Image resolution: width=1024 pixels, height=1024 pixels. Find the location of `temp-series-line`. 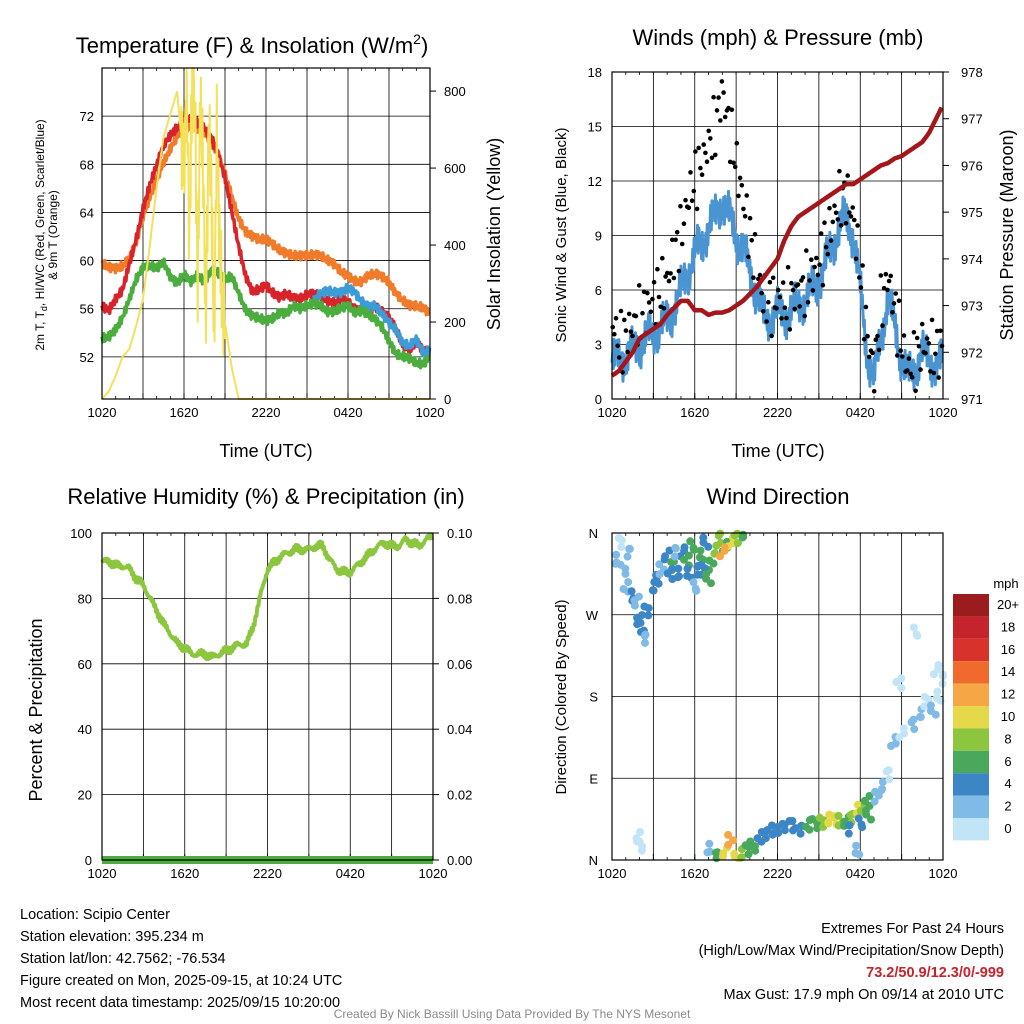

temp-series-line is located at coordinates (265, 219).